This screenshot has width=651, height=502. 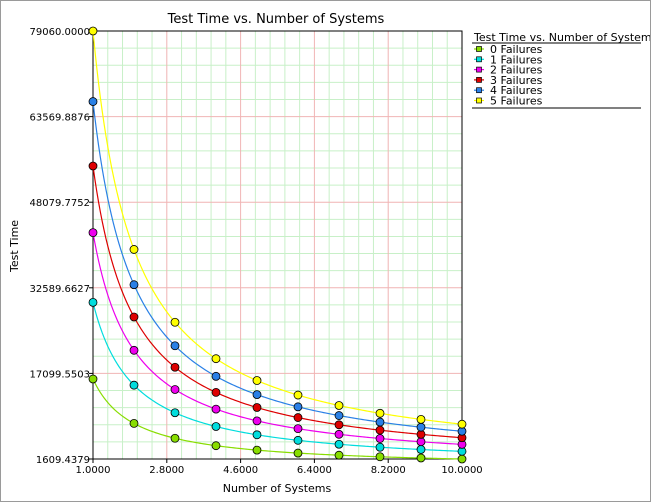 What do you see at coordinates (516, 101) in the screenshot?
I see `legend-label: 5 Failures` at bounding box center [516, 101].